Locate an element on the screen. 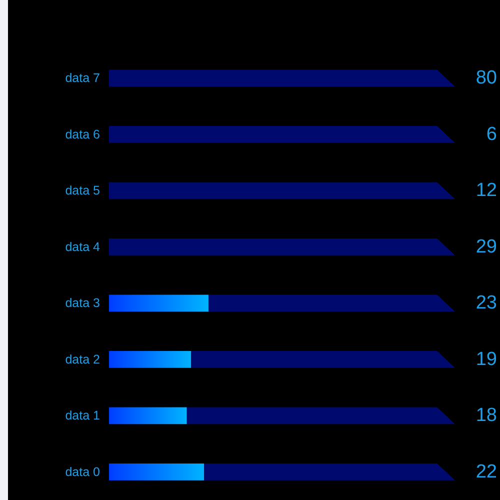 The width and height of the screenshot is (500, 500). y-tick-label: data 3 is located at coordinates (82, 303).